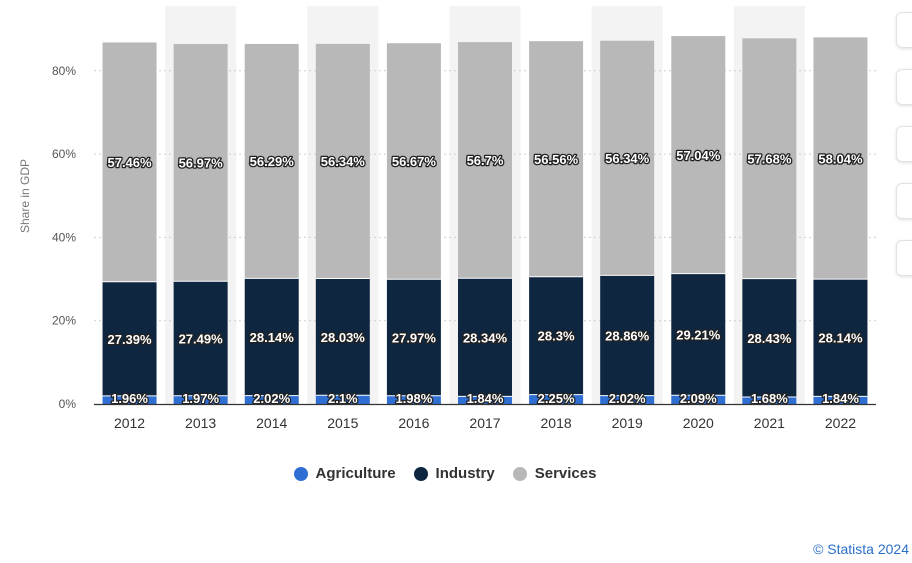  Describe the element at coordinates (300, 473) in the screenshot. I see `legend-marker-agriculture` at that location.